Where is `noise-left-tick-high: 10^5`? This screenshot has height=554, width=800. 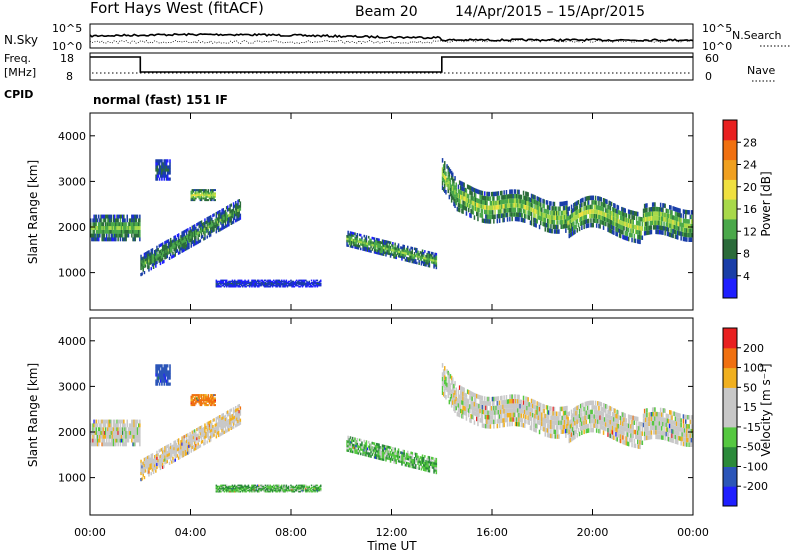 noise-left-tick-high: 10^5 is located at coordinates (67, 28).